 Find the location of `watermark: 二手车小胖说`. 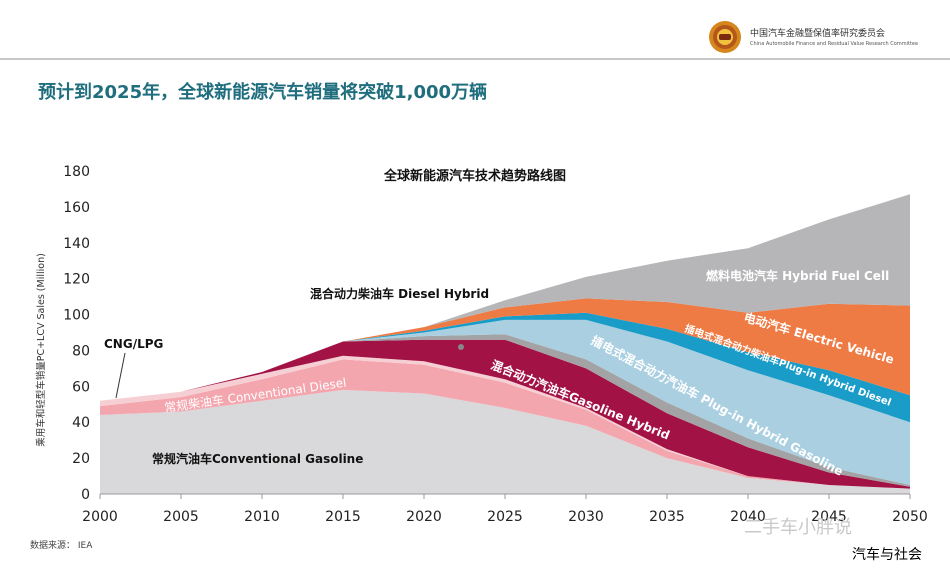

watermark: 二手车小胖说 is located at coordinates (798, 527).